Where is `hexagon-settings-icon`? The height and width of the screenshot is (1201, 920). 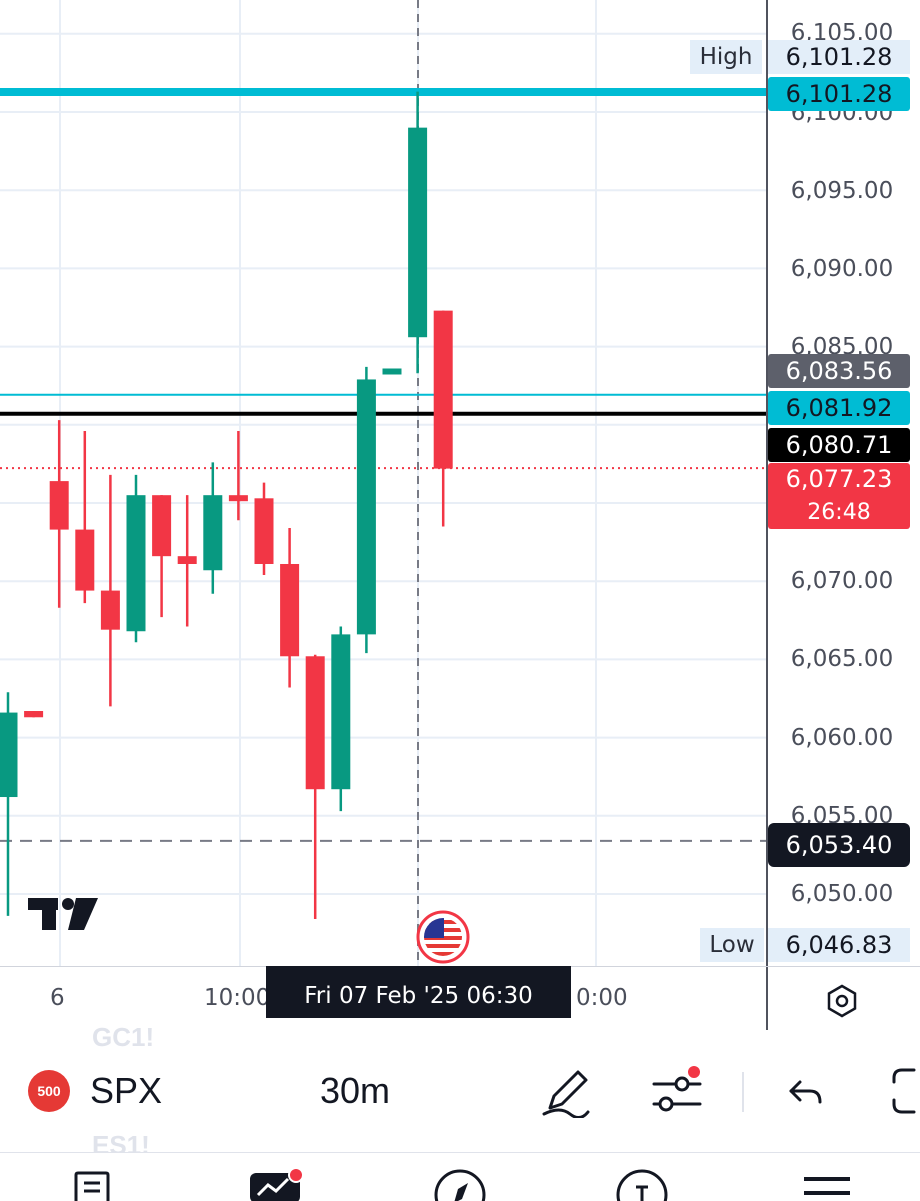
hexagon-settings-icon is located at coordinates (842, 1001).